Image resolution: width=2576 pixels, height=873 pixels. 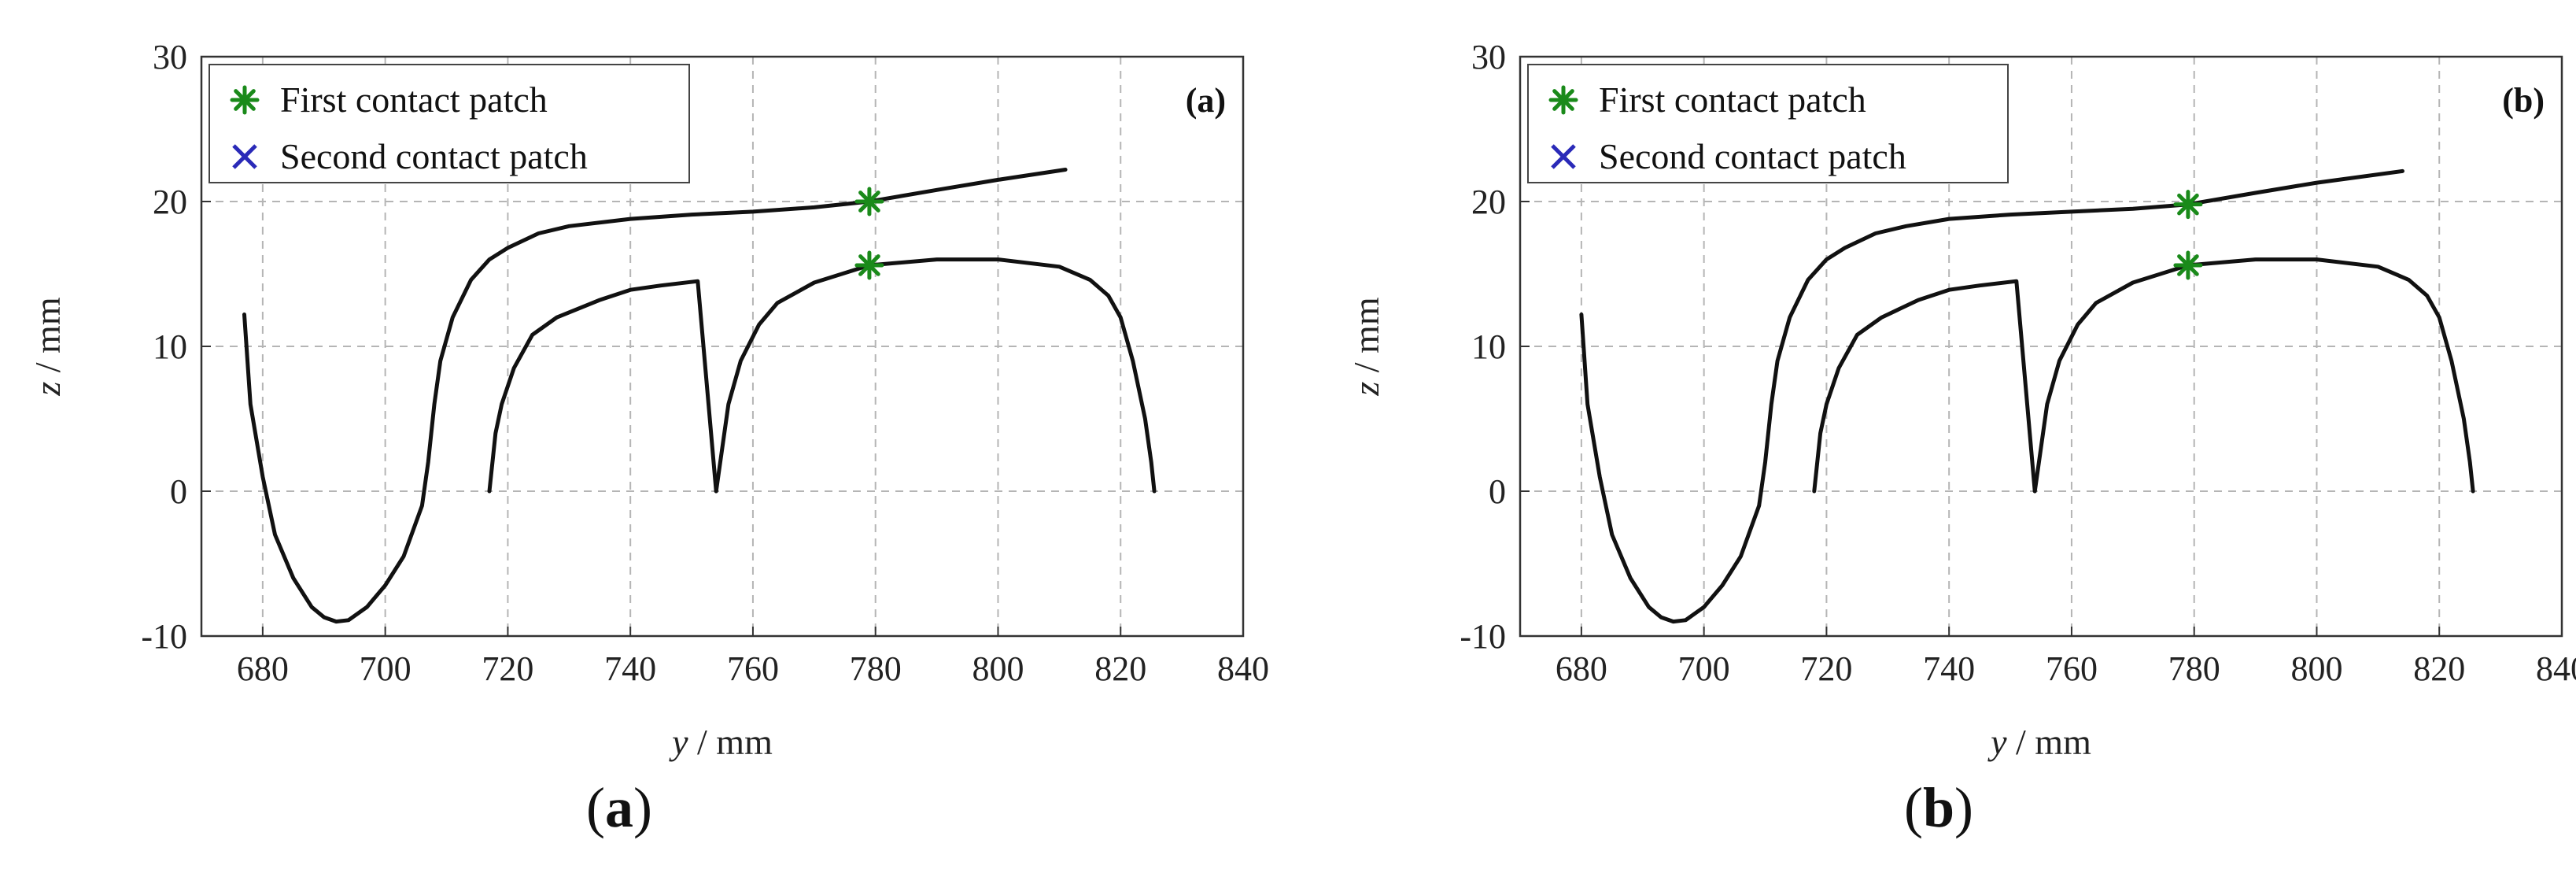 What do you see at coordinates (2523, 100) in the screenshot?
I see `panel-letter: (b)` at bounding box center [2523, 100].